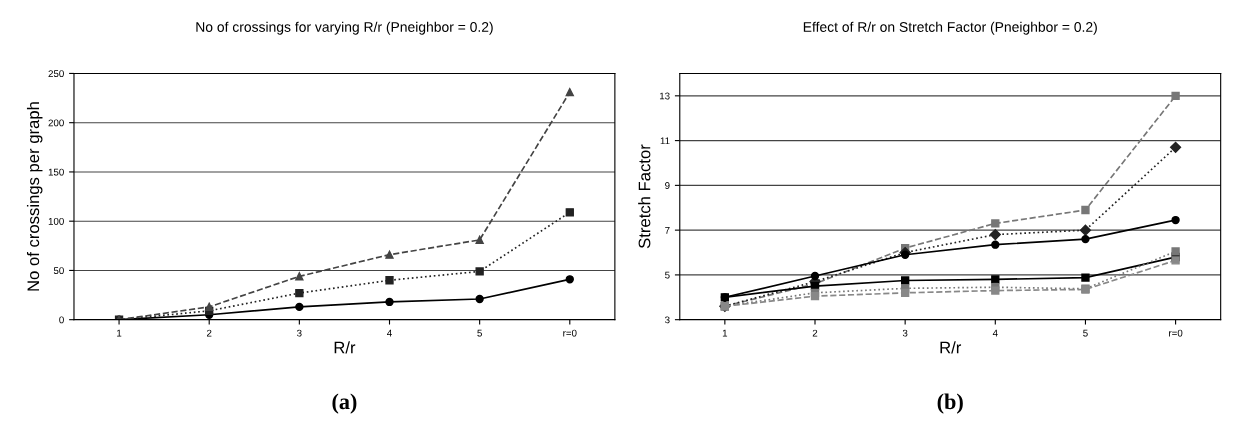  I want to click on y-tick-label: 200, so click(56, 123).